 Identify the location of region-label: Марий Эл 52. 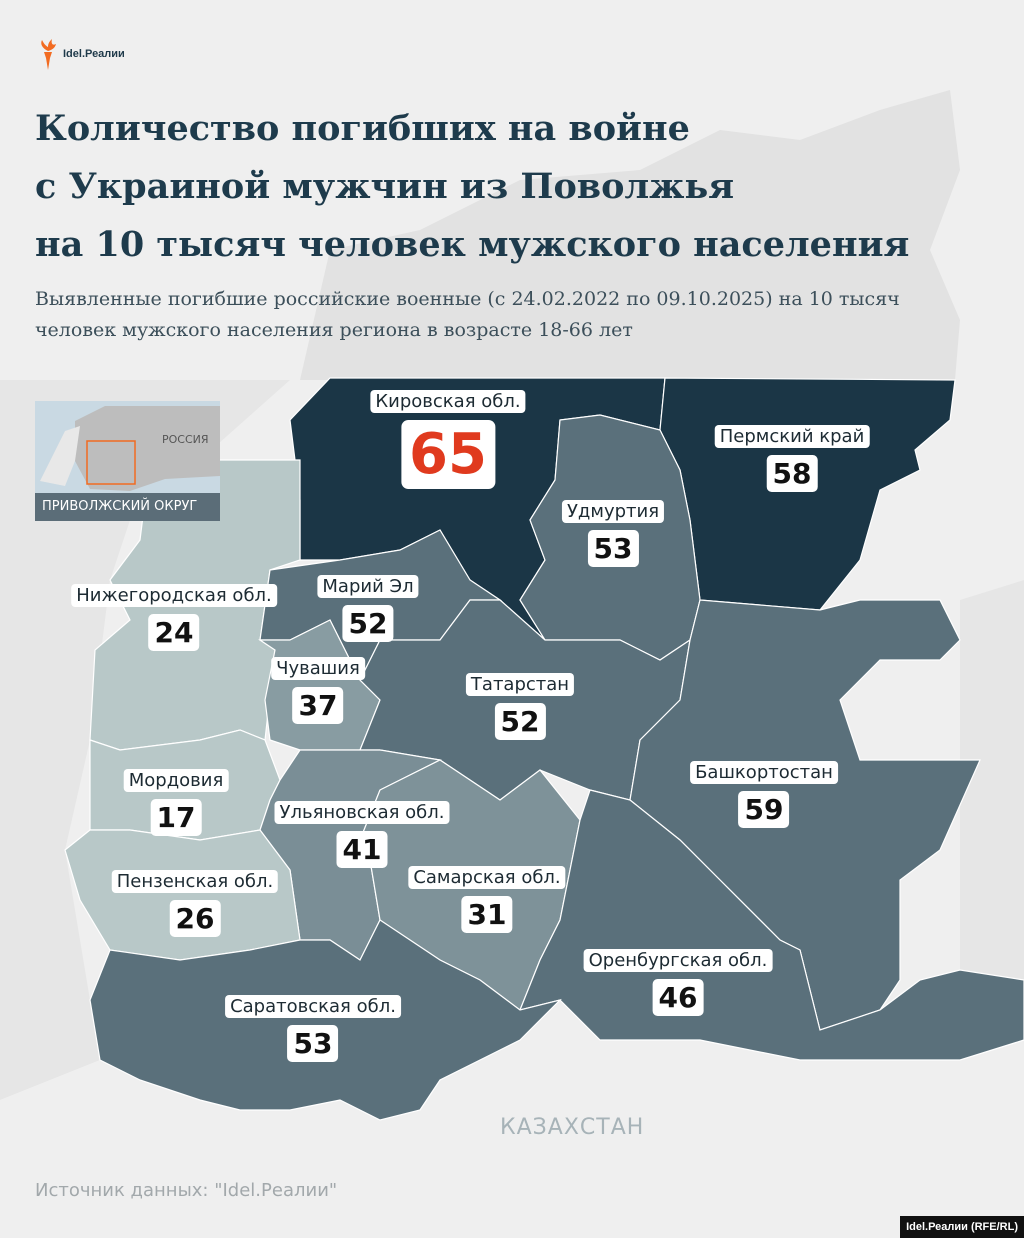
(368, 608).